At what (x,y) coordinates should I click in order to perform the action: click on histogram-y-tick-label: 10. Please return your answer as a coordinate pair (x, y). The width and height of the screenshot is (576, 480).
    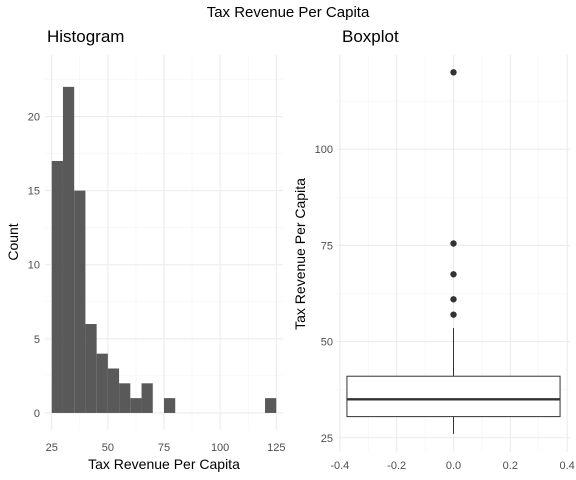
    Looking at the image, I should click on (34, 266).